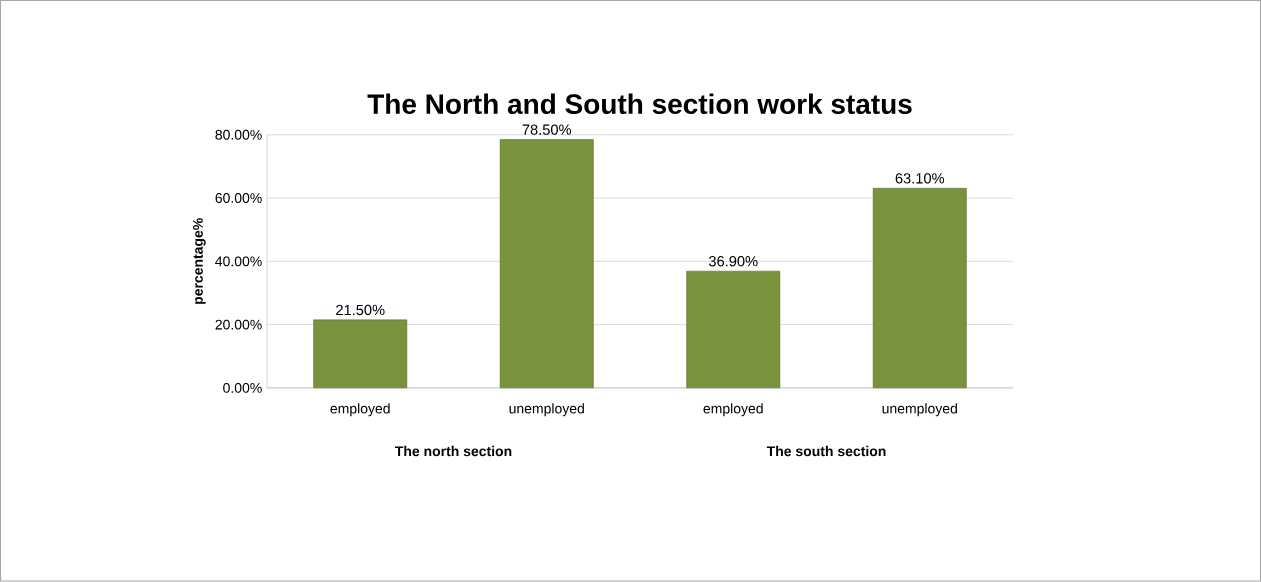  I want to click on y-tick-label: 0.00%, so click(242, 388).